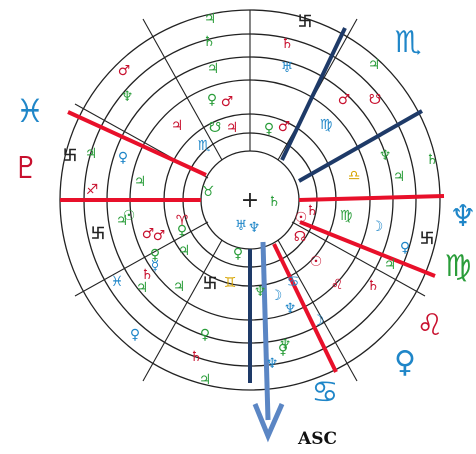 The width and height of the screenshot is (476, 454). Describe the element at coordinates (155, 266) in the screenshot. I see `ring-symbol-icon: ☿` at that location.